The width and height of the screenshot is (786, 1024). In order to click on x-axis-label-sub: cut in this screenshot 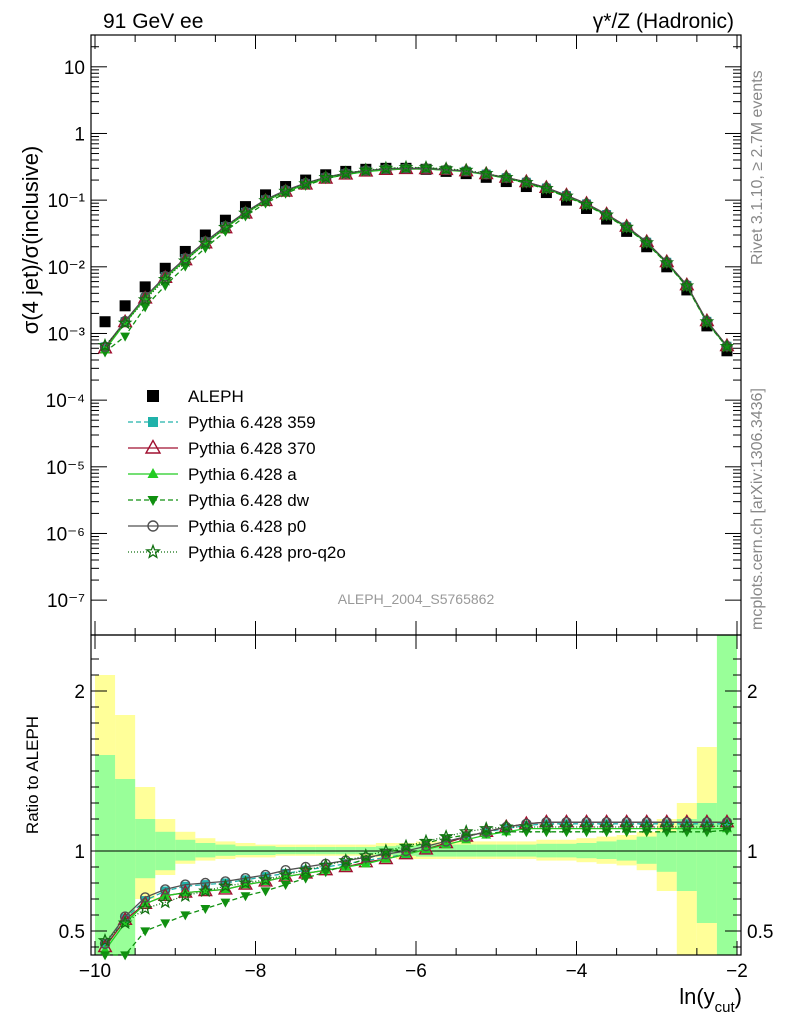, I will do `click(725, 1007)`.